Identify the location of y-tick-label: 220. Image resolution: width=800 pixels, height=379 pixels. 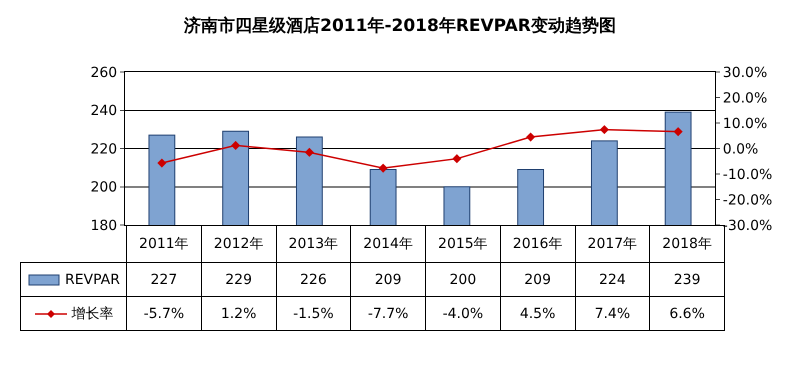
(104, 149).